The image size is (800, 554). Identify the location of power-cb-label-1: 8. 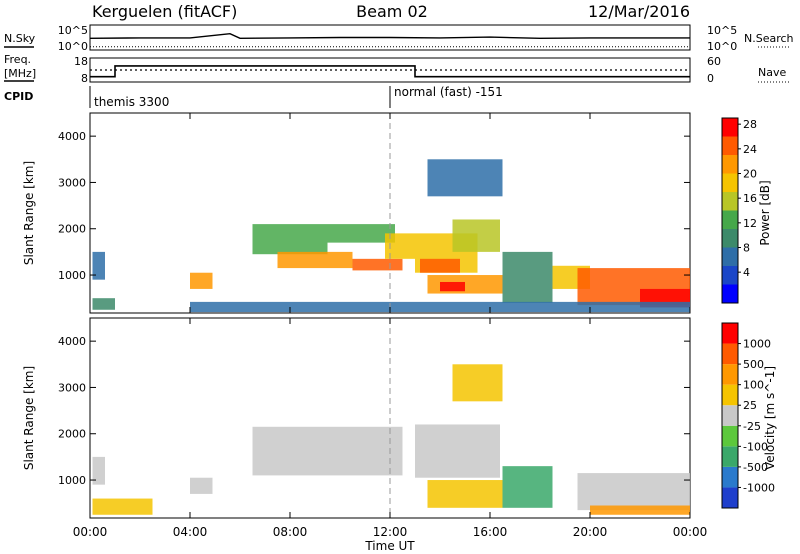
(746, 248).